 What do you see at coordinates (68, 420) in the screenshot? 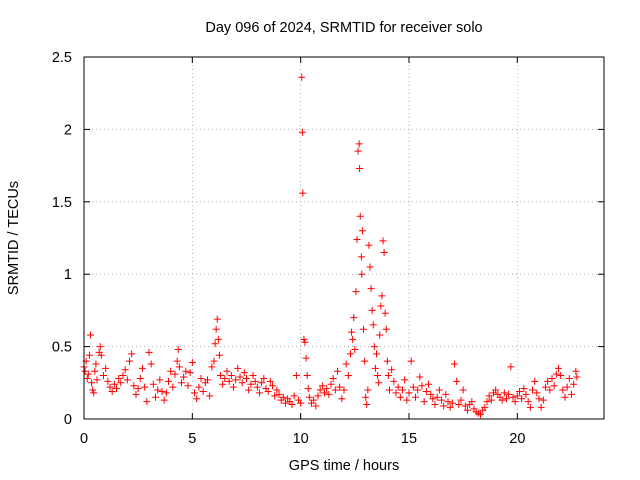
I see `y-tick-label: 0` at bounding box center [68, 420].